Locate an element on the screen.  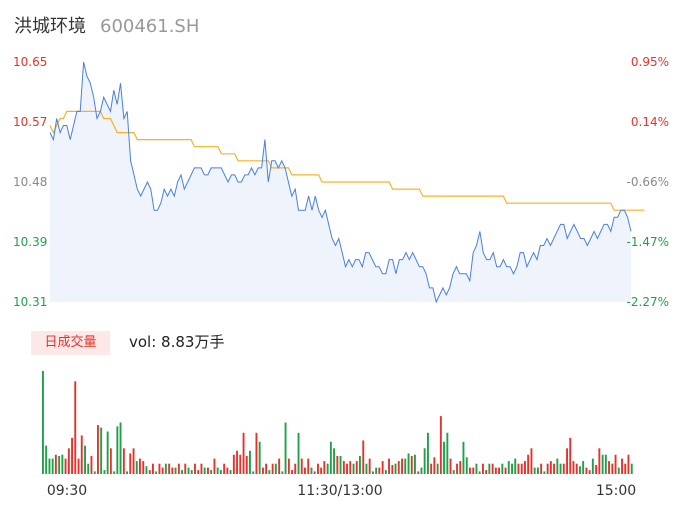
y-tick-left: 10.48 is located at coordinates (30, 182).